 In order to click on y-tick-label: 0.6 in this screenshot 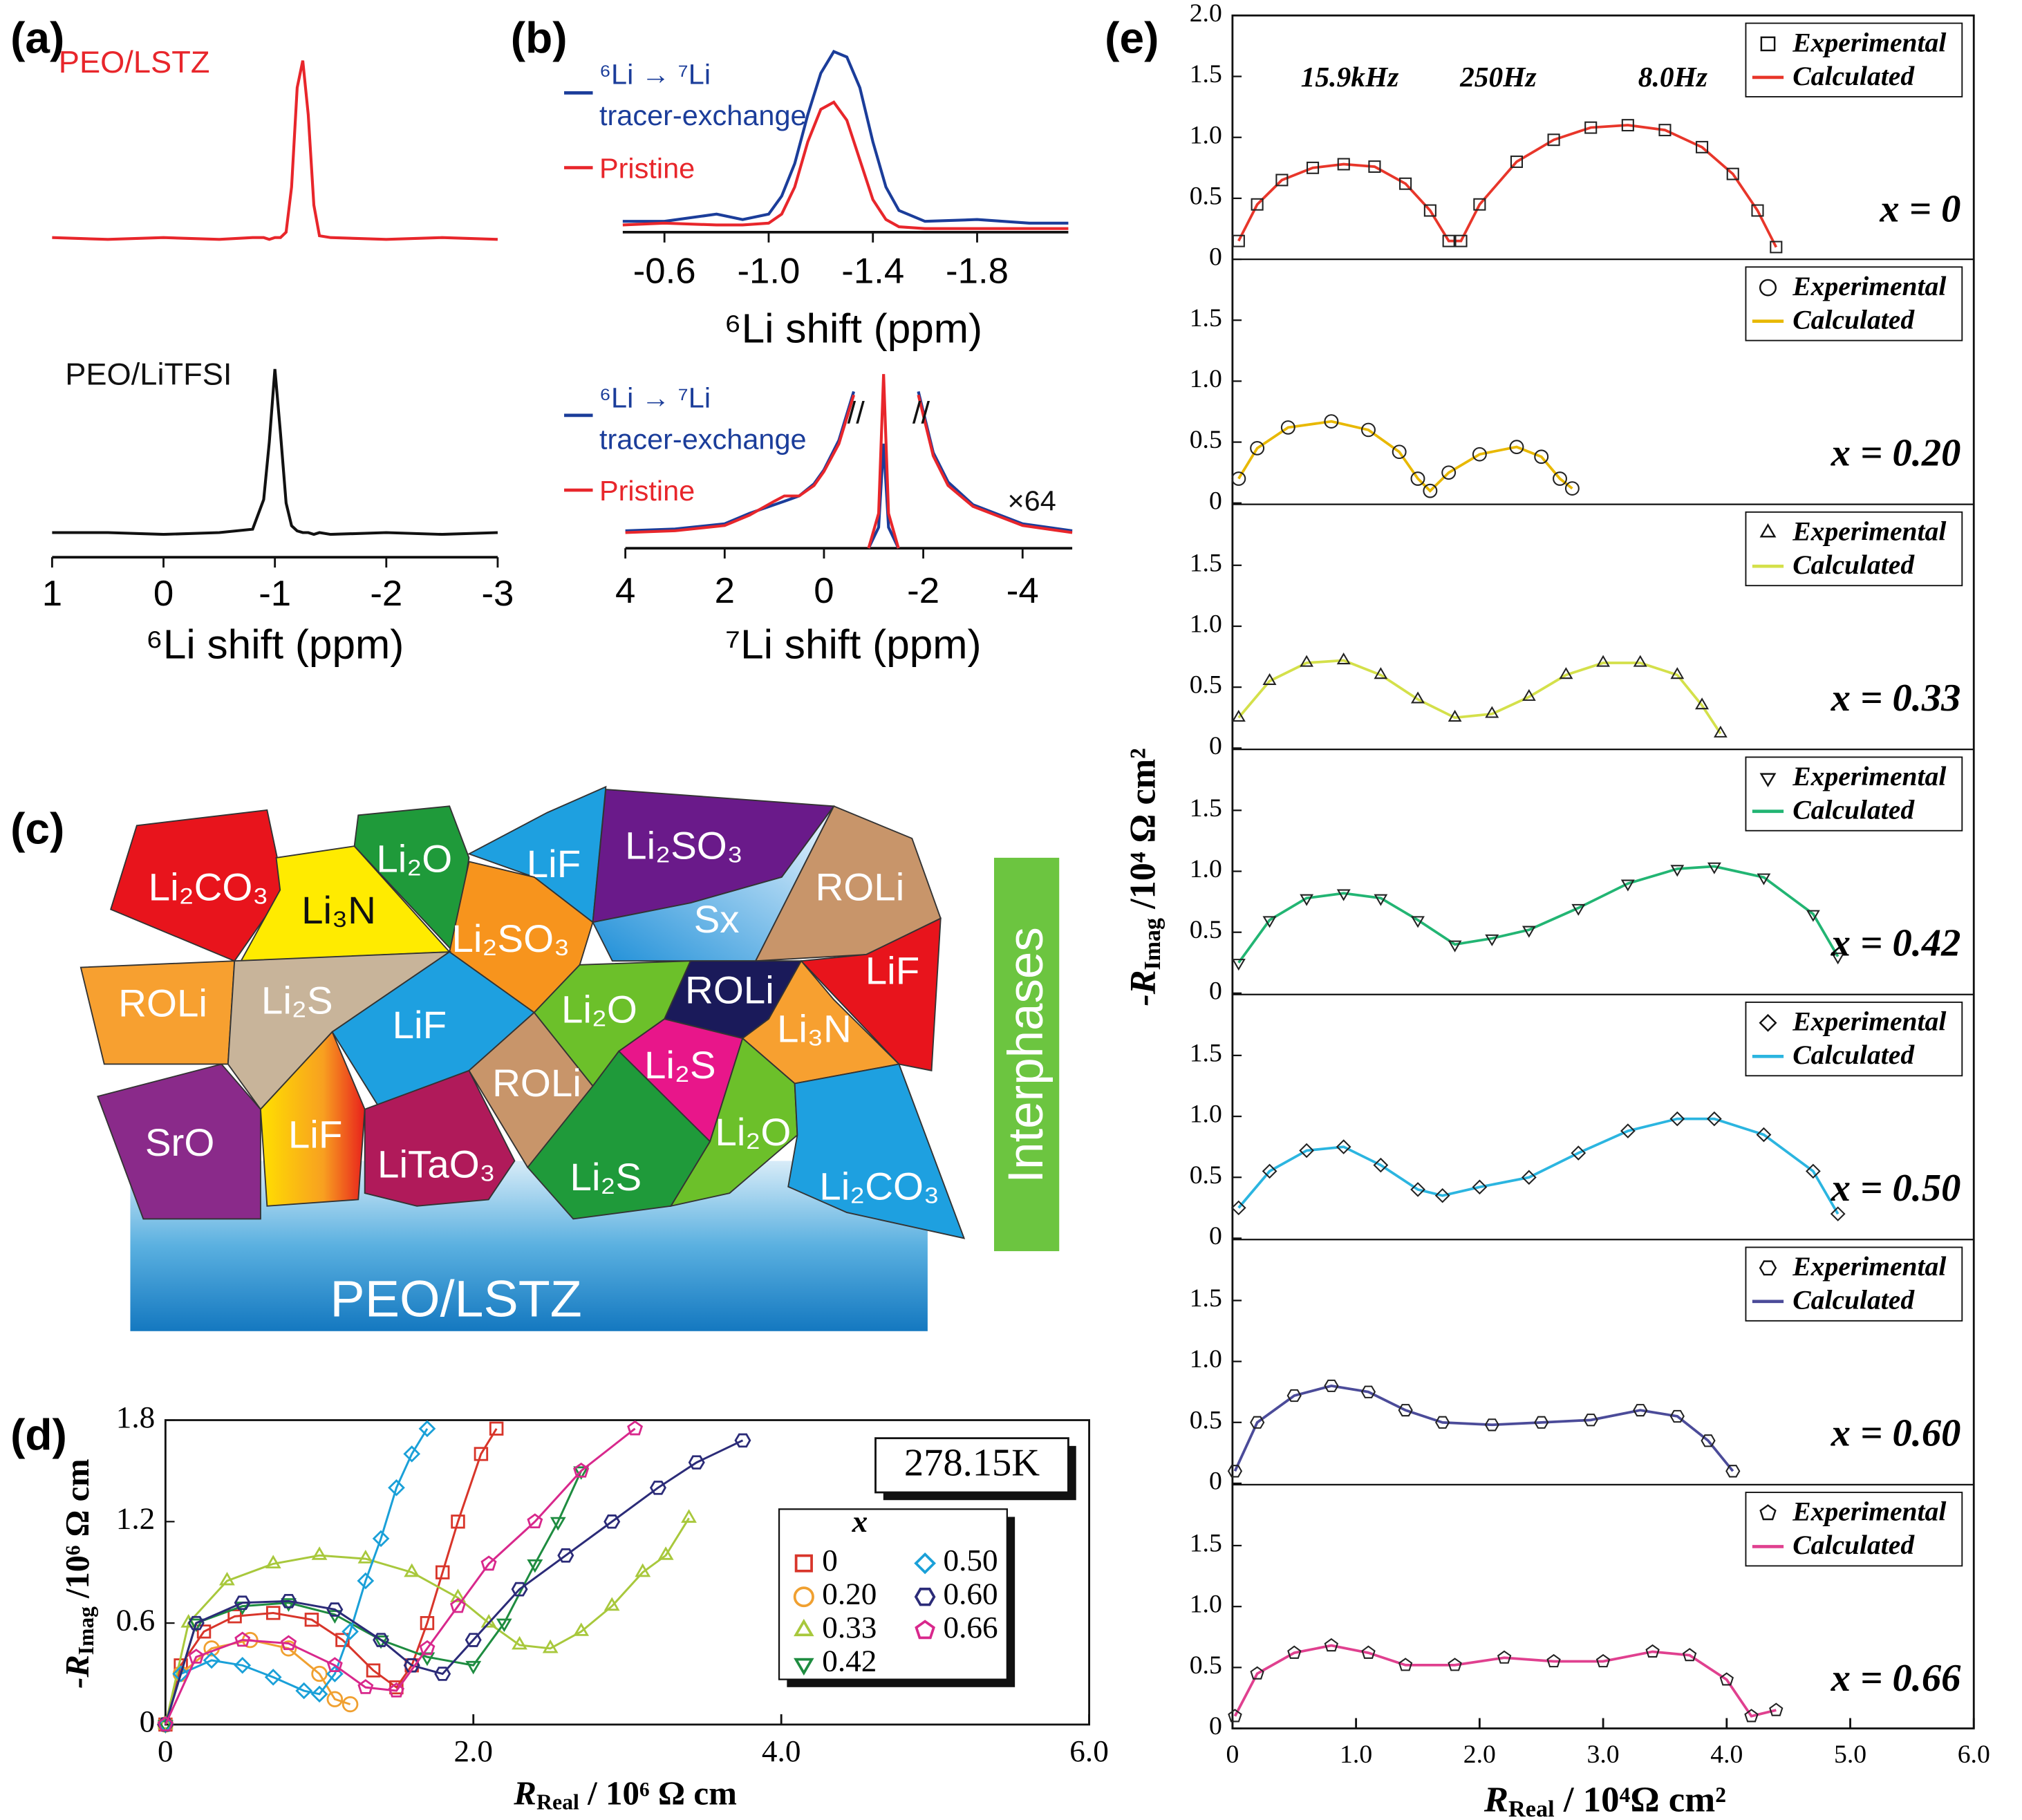, I will do `click(136, 1620)`.